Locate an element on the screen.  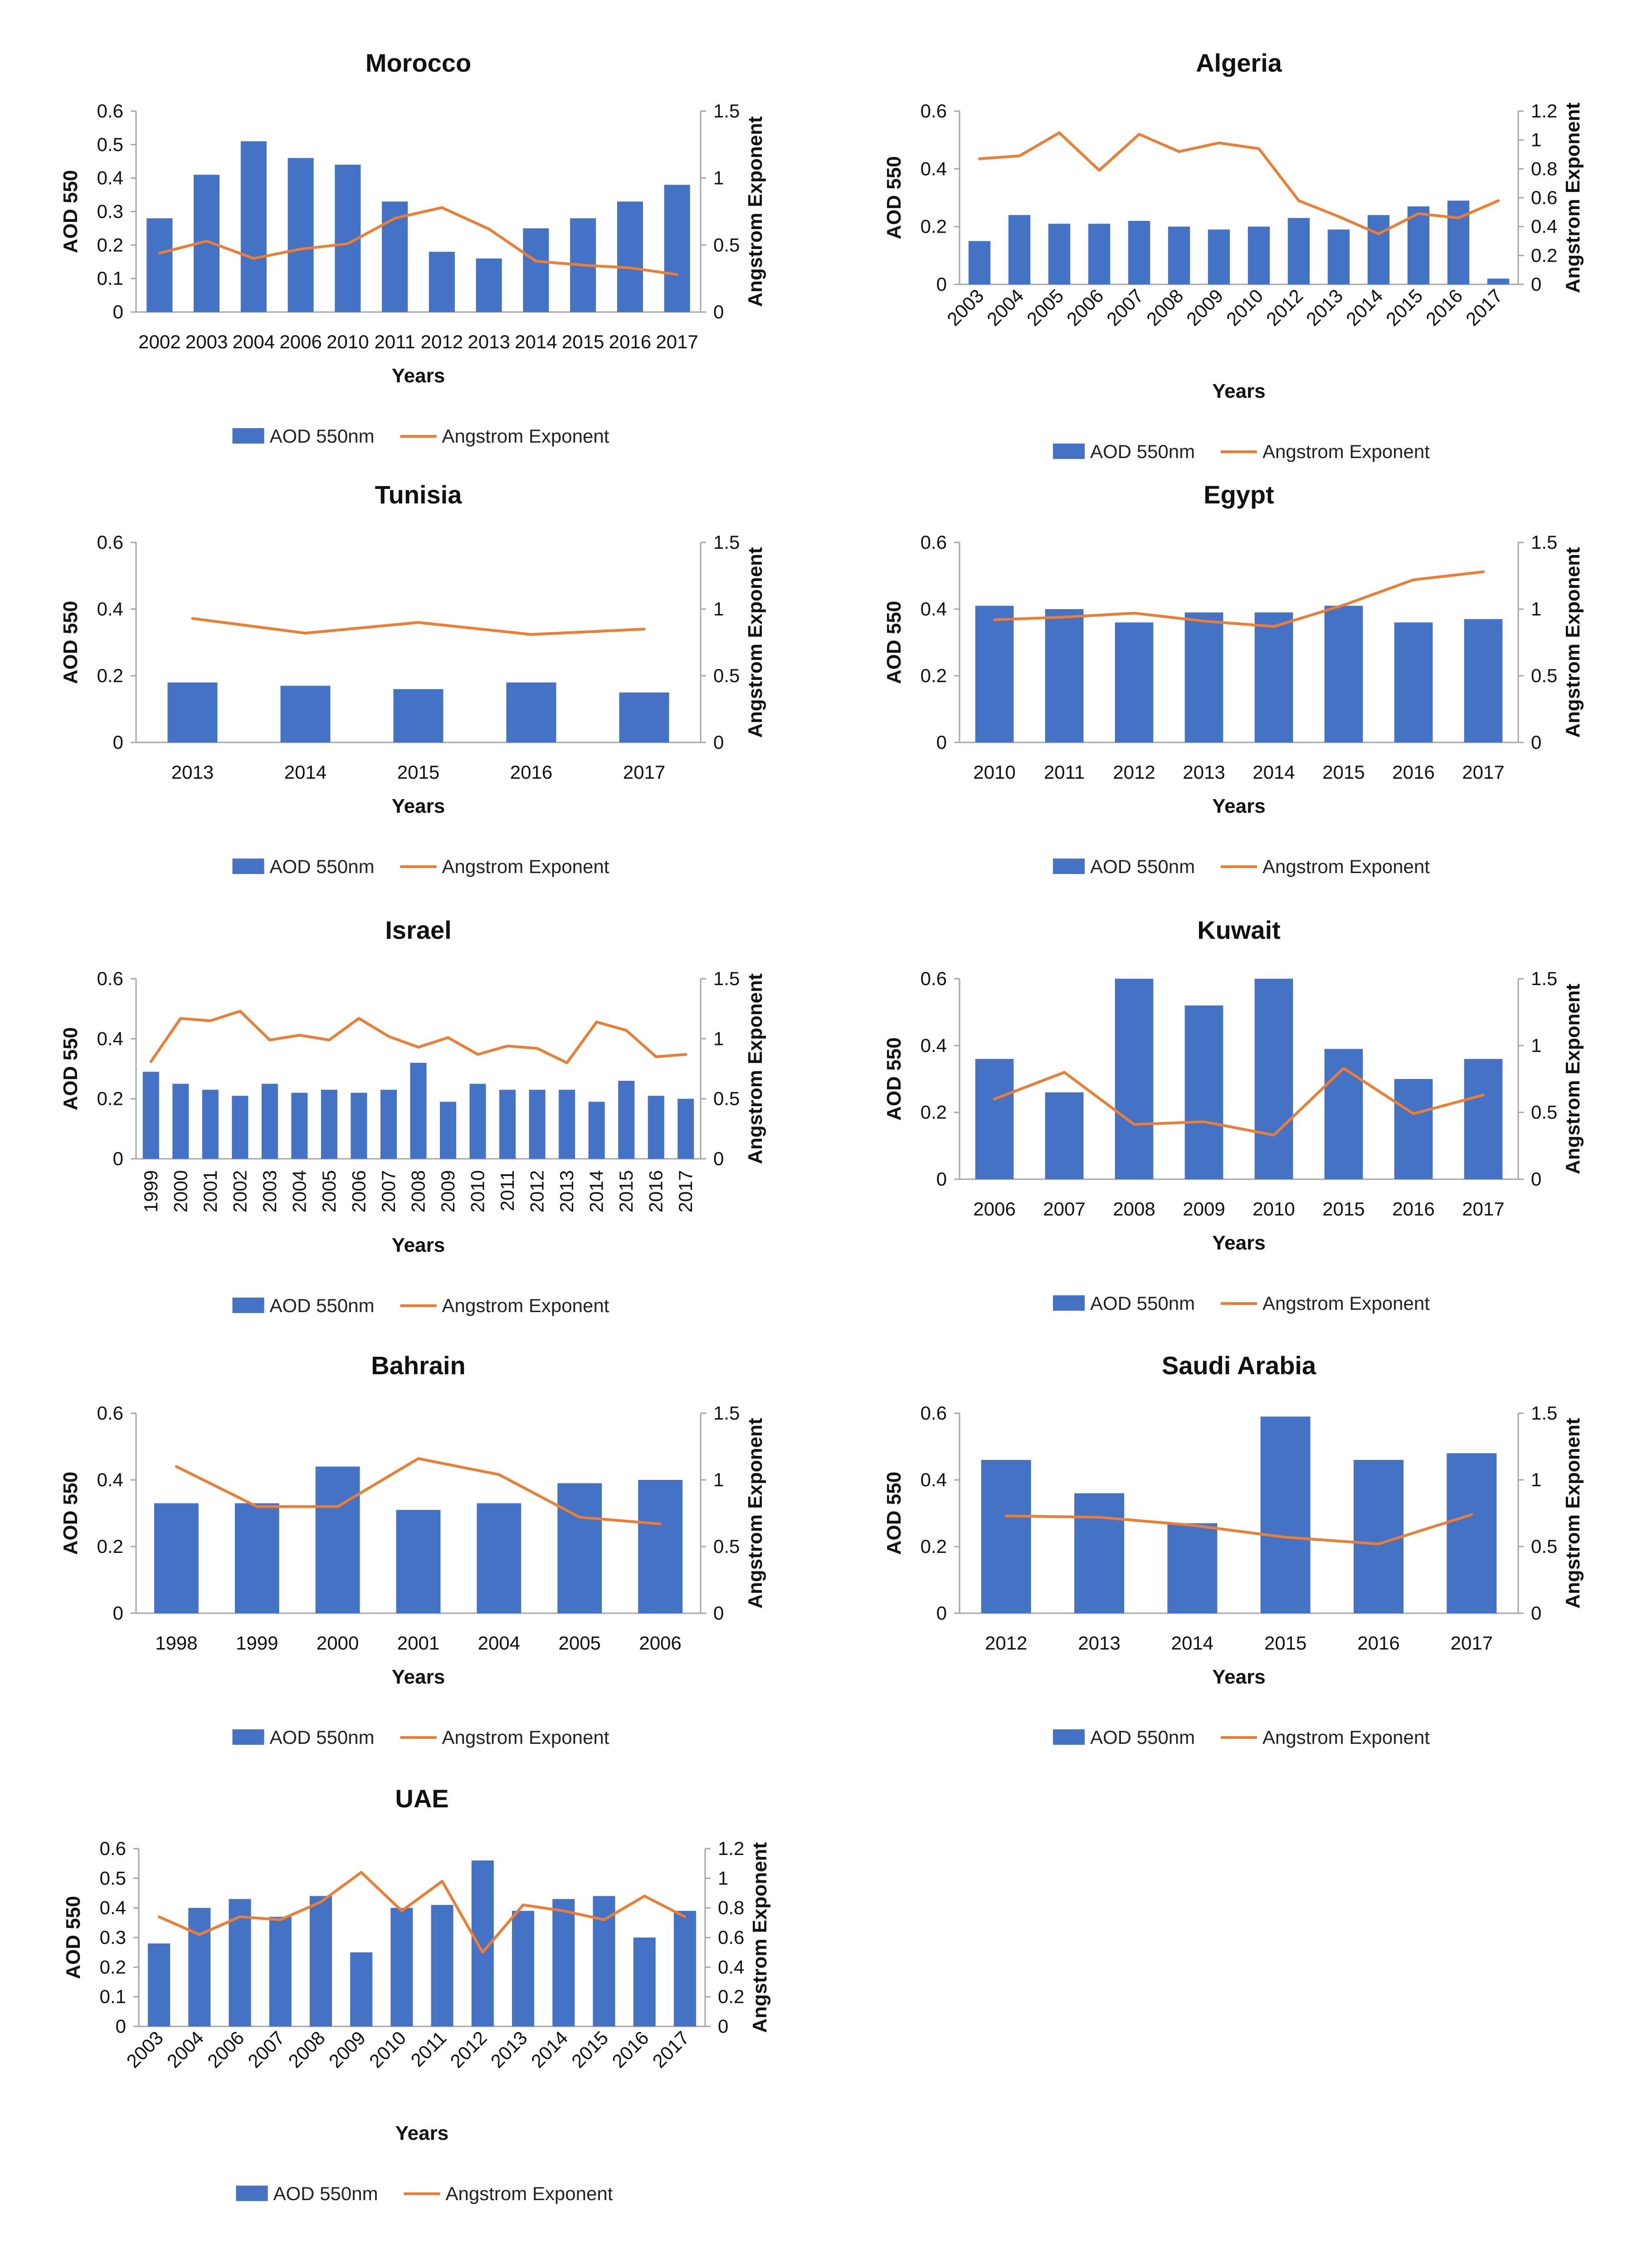
x-axis-title: Years is located at coordinates (418, 376).